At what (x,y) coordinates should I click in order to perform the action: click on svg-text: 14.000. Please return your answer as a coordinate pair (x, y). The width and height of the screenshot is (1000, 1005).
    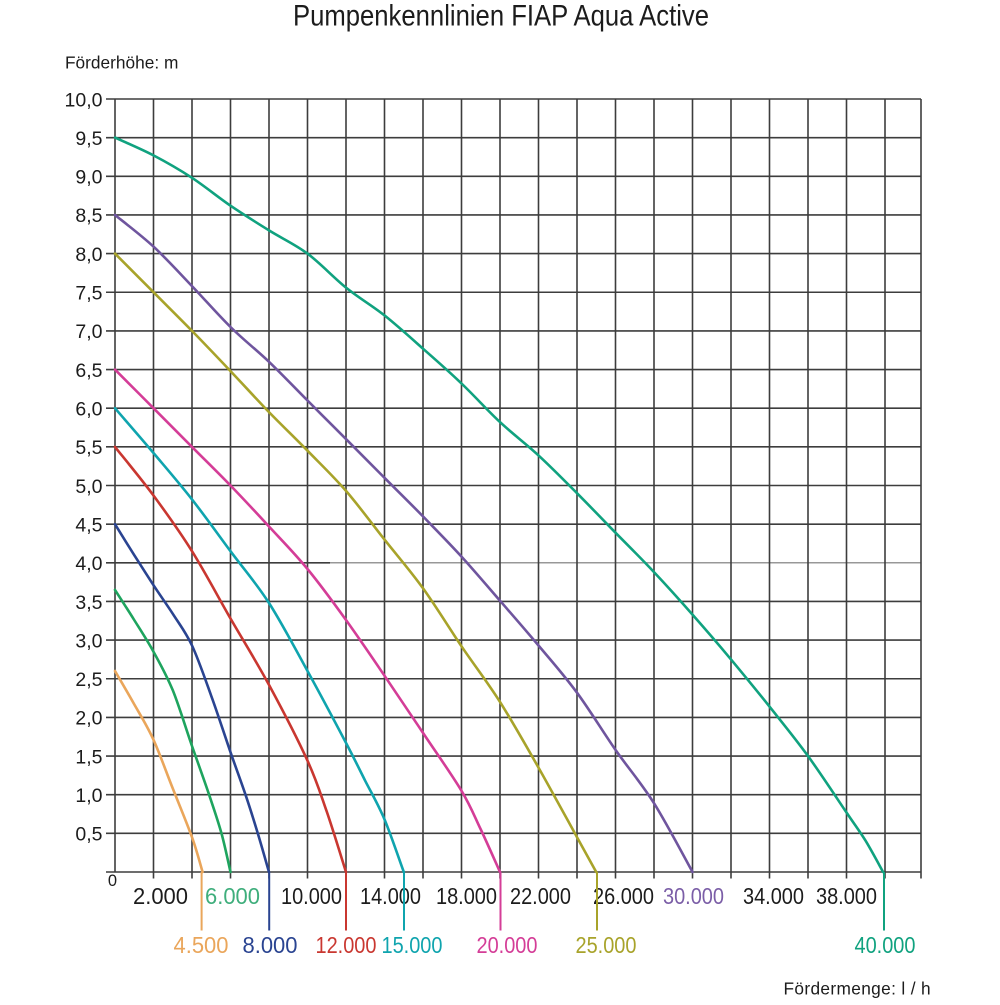
    Looking at the image, I should click on (390, 896).